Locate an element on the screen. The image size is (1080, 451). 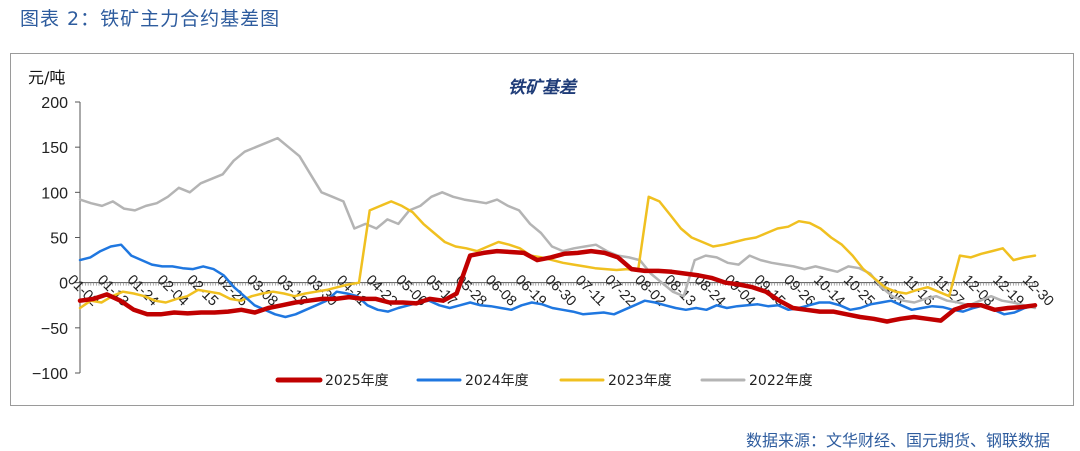
y-tick-label: −50 is located at coordinates (54, 329).